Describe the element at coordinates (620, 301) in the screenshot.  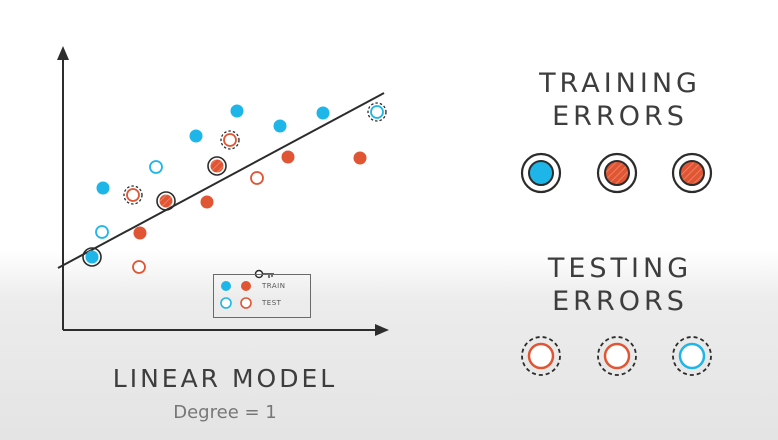
I see `testing-heading-line2: ERRORS` at that location.